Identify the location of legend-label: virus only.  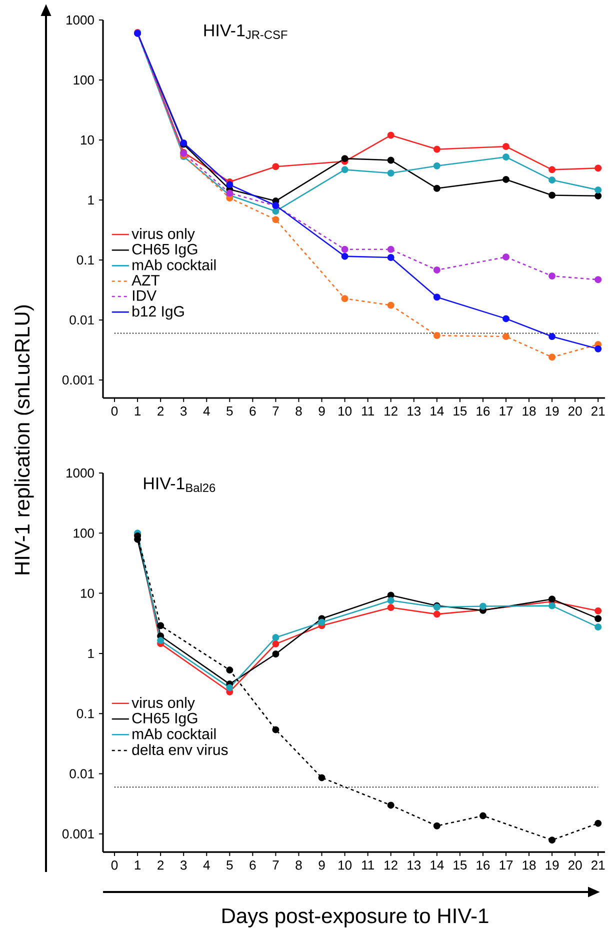
(163, 235).